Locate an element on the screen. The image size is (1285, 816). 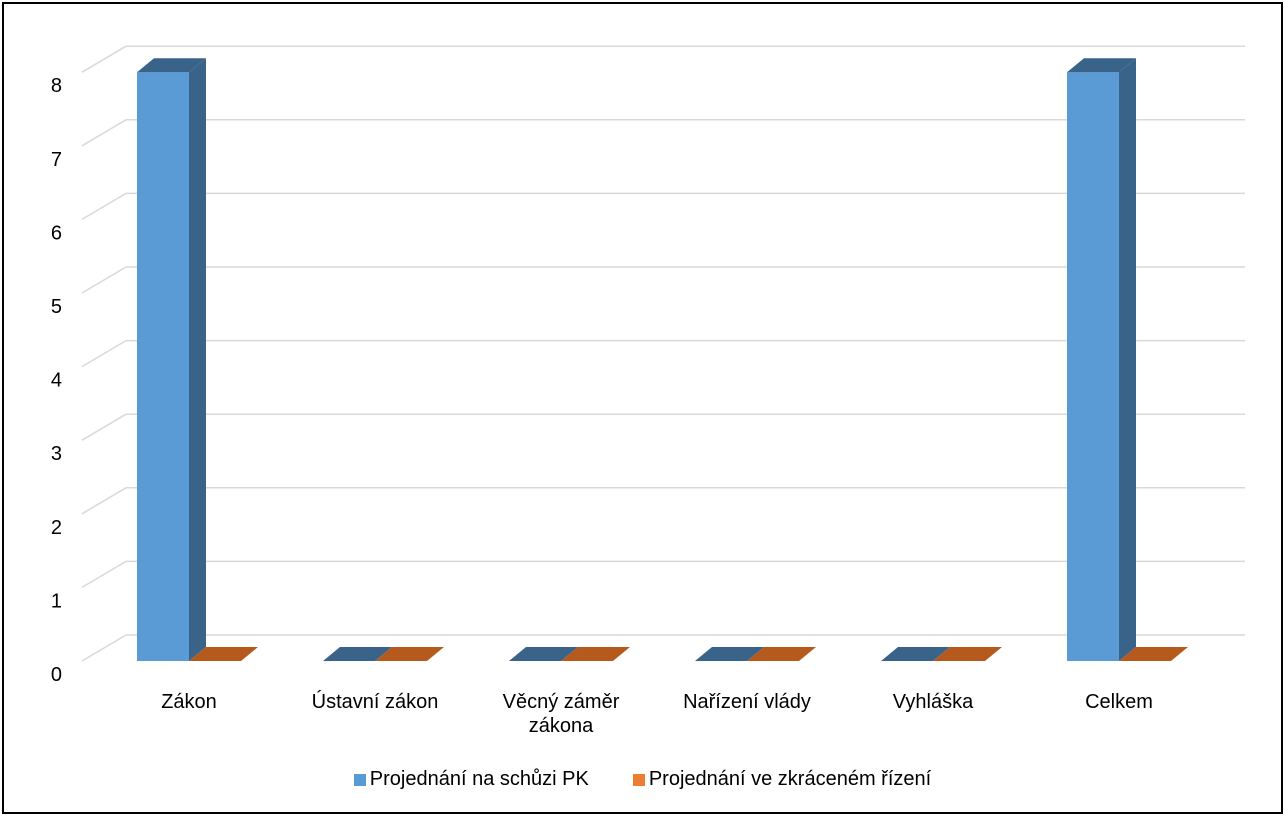
y-tick-label-1: 1 is located at coordinates (56, 601).